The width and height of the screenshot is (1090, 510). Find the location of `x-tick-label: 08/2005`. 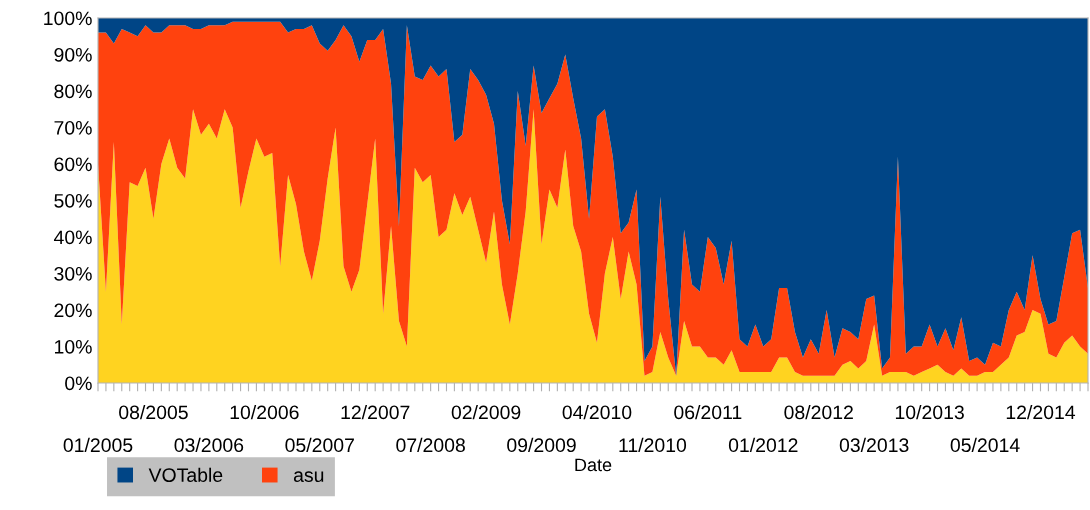

x-tick-label: 08/2005 is located at coordinates (153, 412).